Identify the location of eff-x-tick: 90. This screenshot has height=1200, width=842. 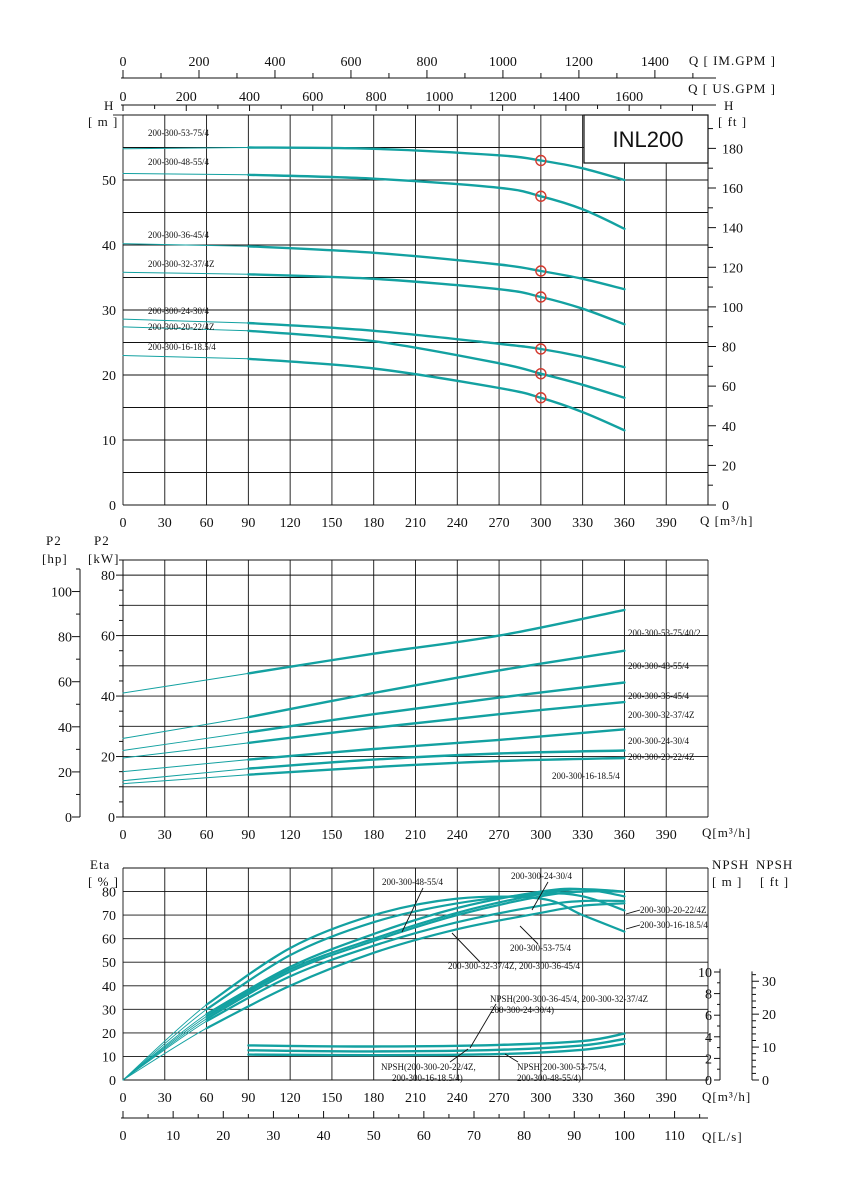
(248, 1098).